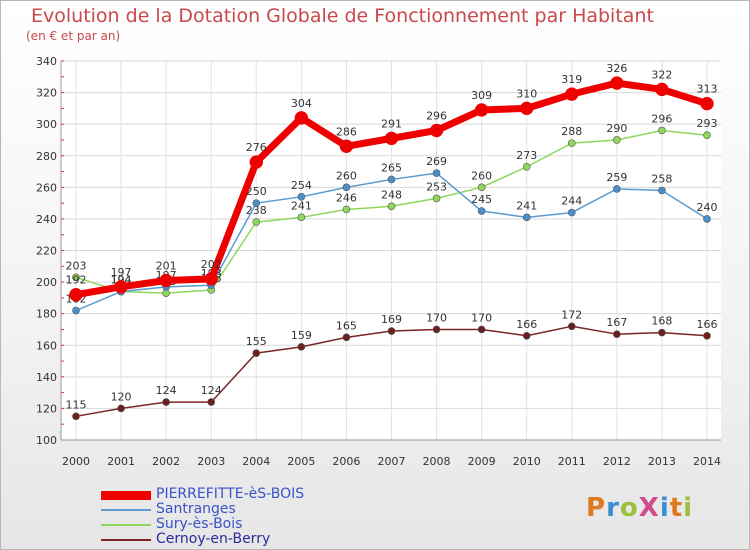 This screenshot has width=750, height=550. What do you see at coordinates (346, 131) in the screenshot?
I see `data-label-pierrefitte-s-bois: 286` at bounding box center [346, 131].